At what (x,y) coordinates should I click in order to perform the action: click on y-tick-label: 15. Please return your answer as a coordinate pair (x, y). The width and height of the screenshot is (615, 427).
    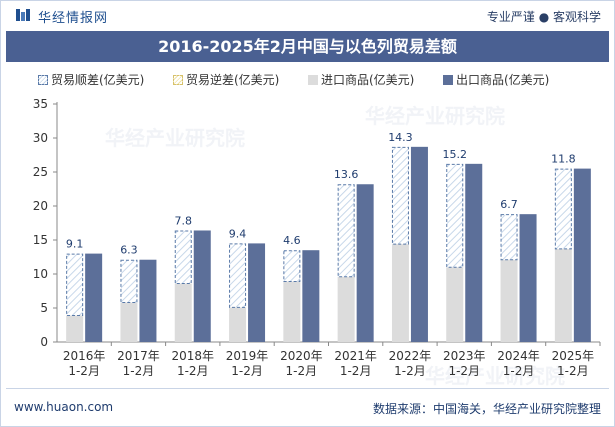
    Looking at the image, I should click on (40, 240).